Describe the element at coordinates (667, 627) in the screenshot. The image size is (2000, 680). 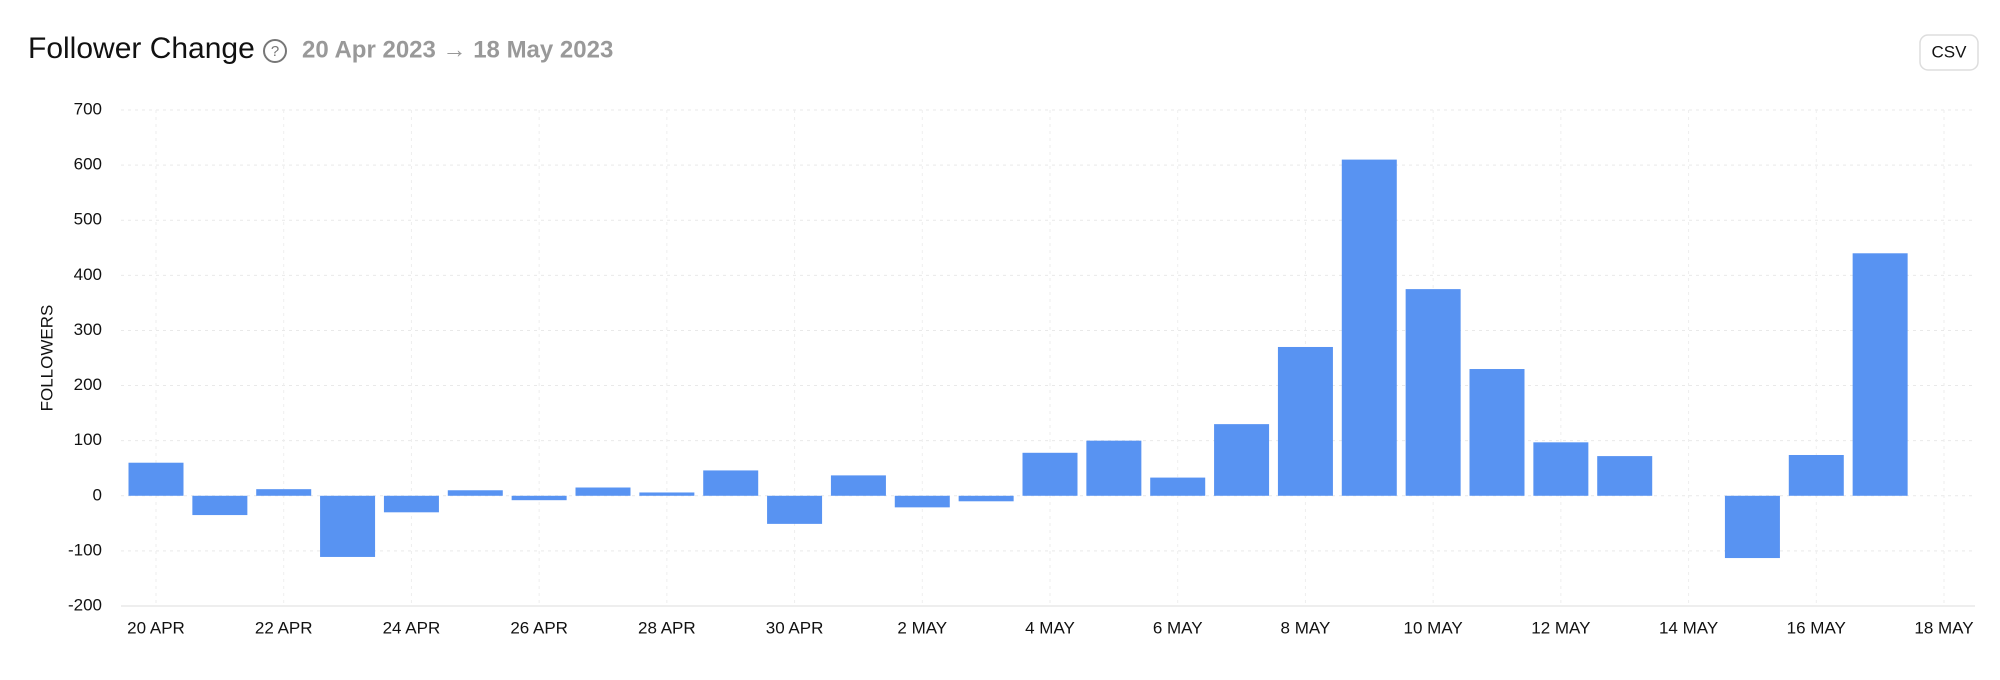
I see `x-tick-label: 28 APR` at that location.